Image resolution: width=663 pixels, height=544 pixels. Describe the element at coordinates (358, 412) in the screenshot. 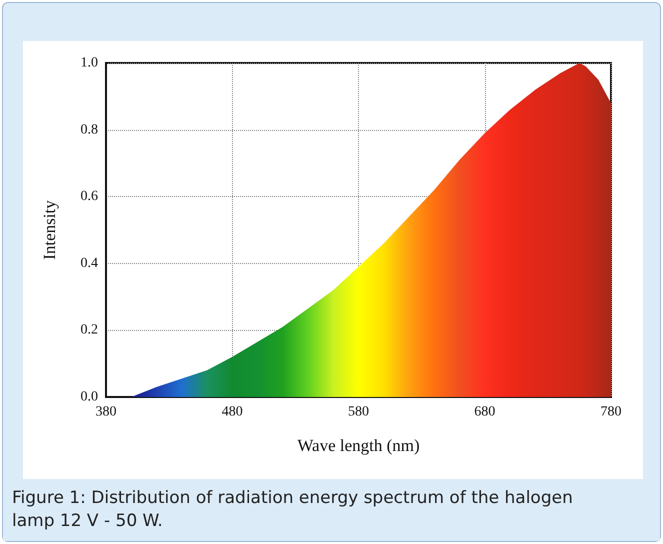

I see `x-tick-label: 580` at that location.